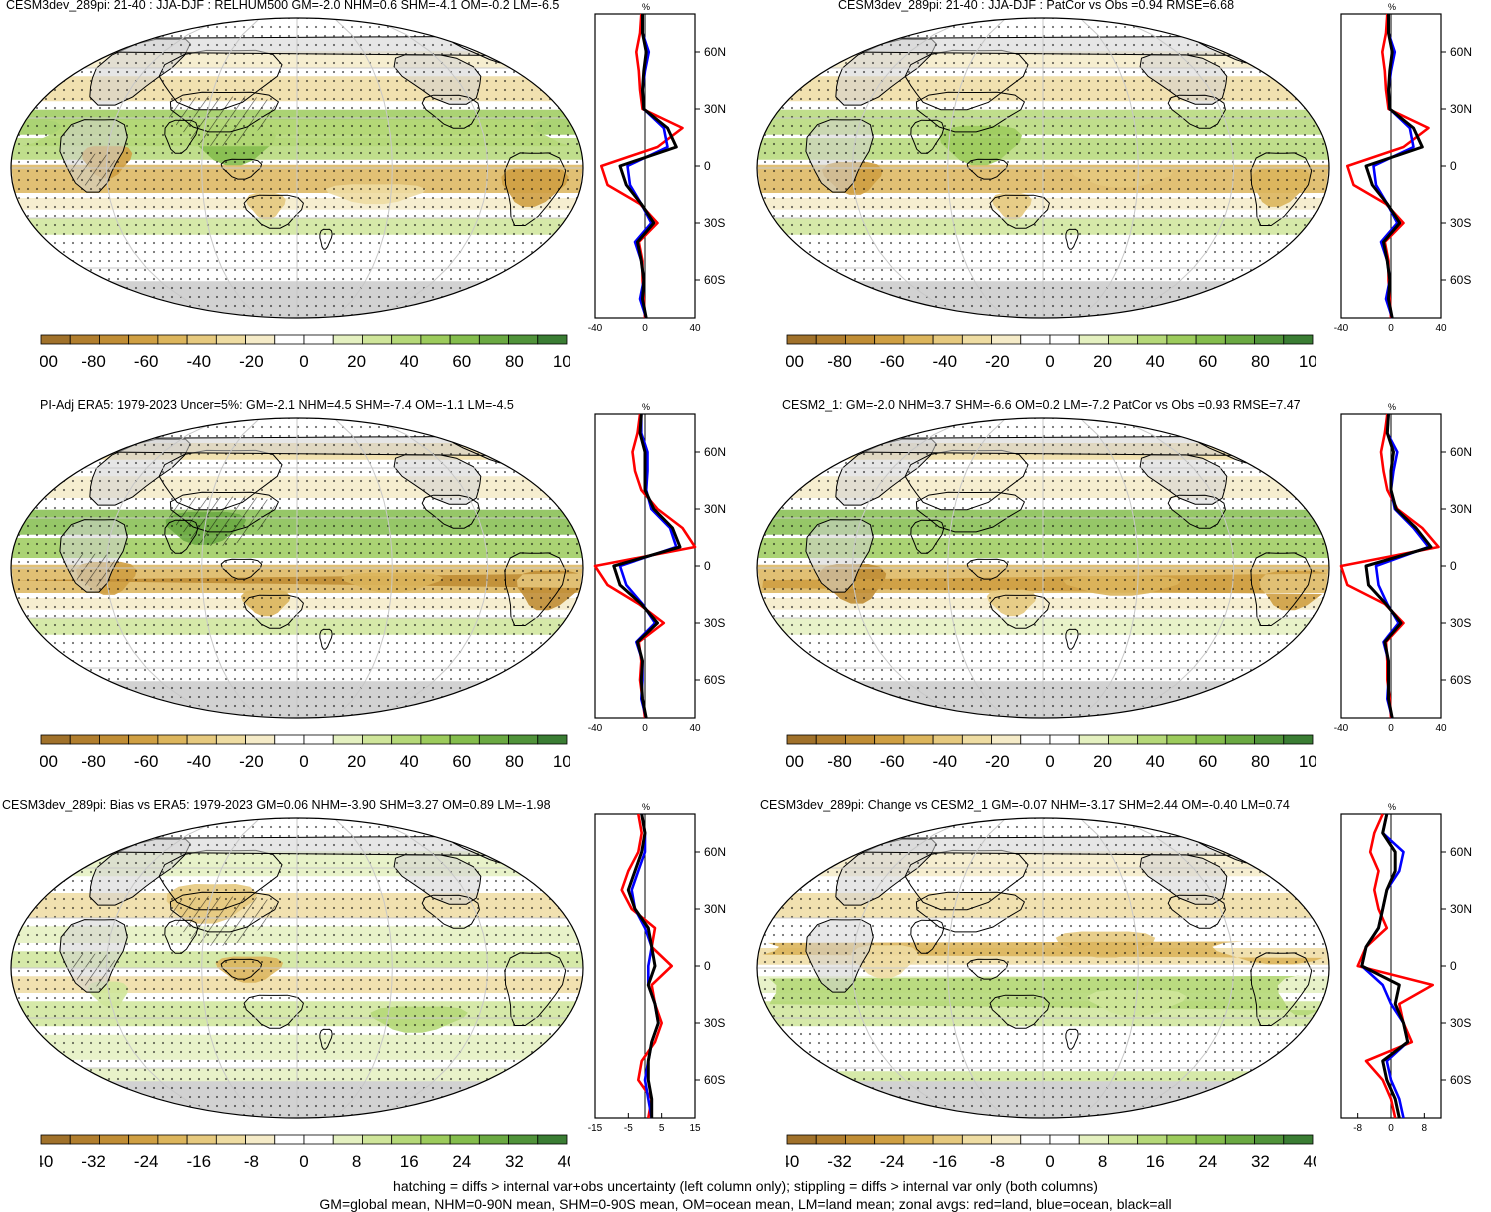 The height and width of the screenshot is (1212, 1491). Describe the element at coordinates (1051, 1152) in the screenshot. I see `colorbar: -40 -32 -24 -16 -8 0 8 16 24 32 40` at that location.